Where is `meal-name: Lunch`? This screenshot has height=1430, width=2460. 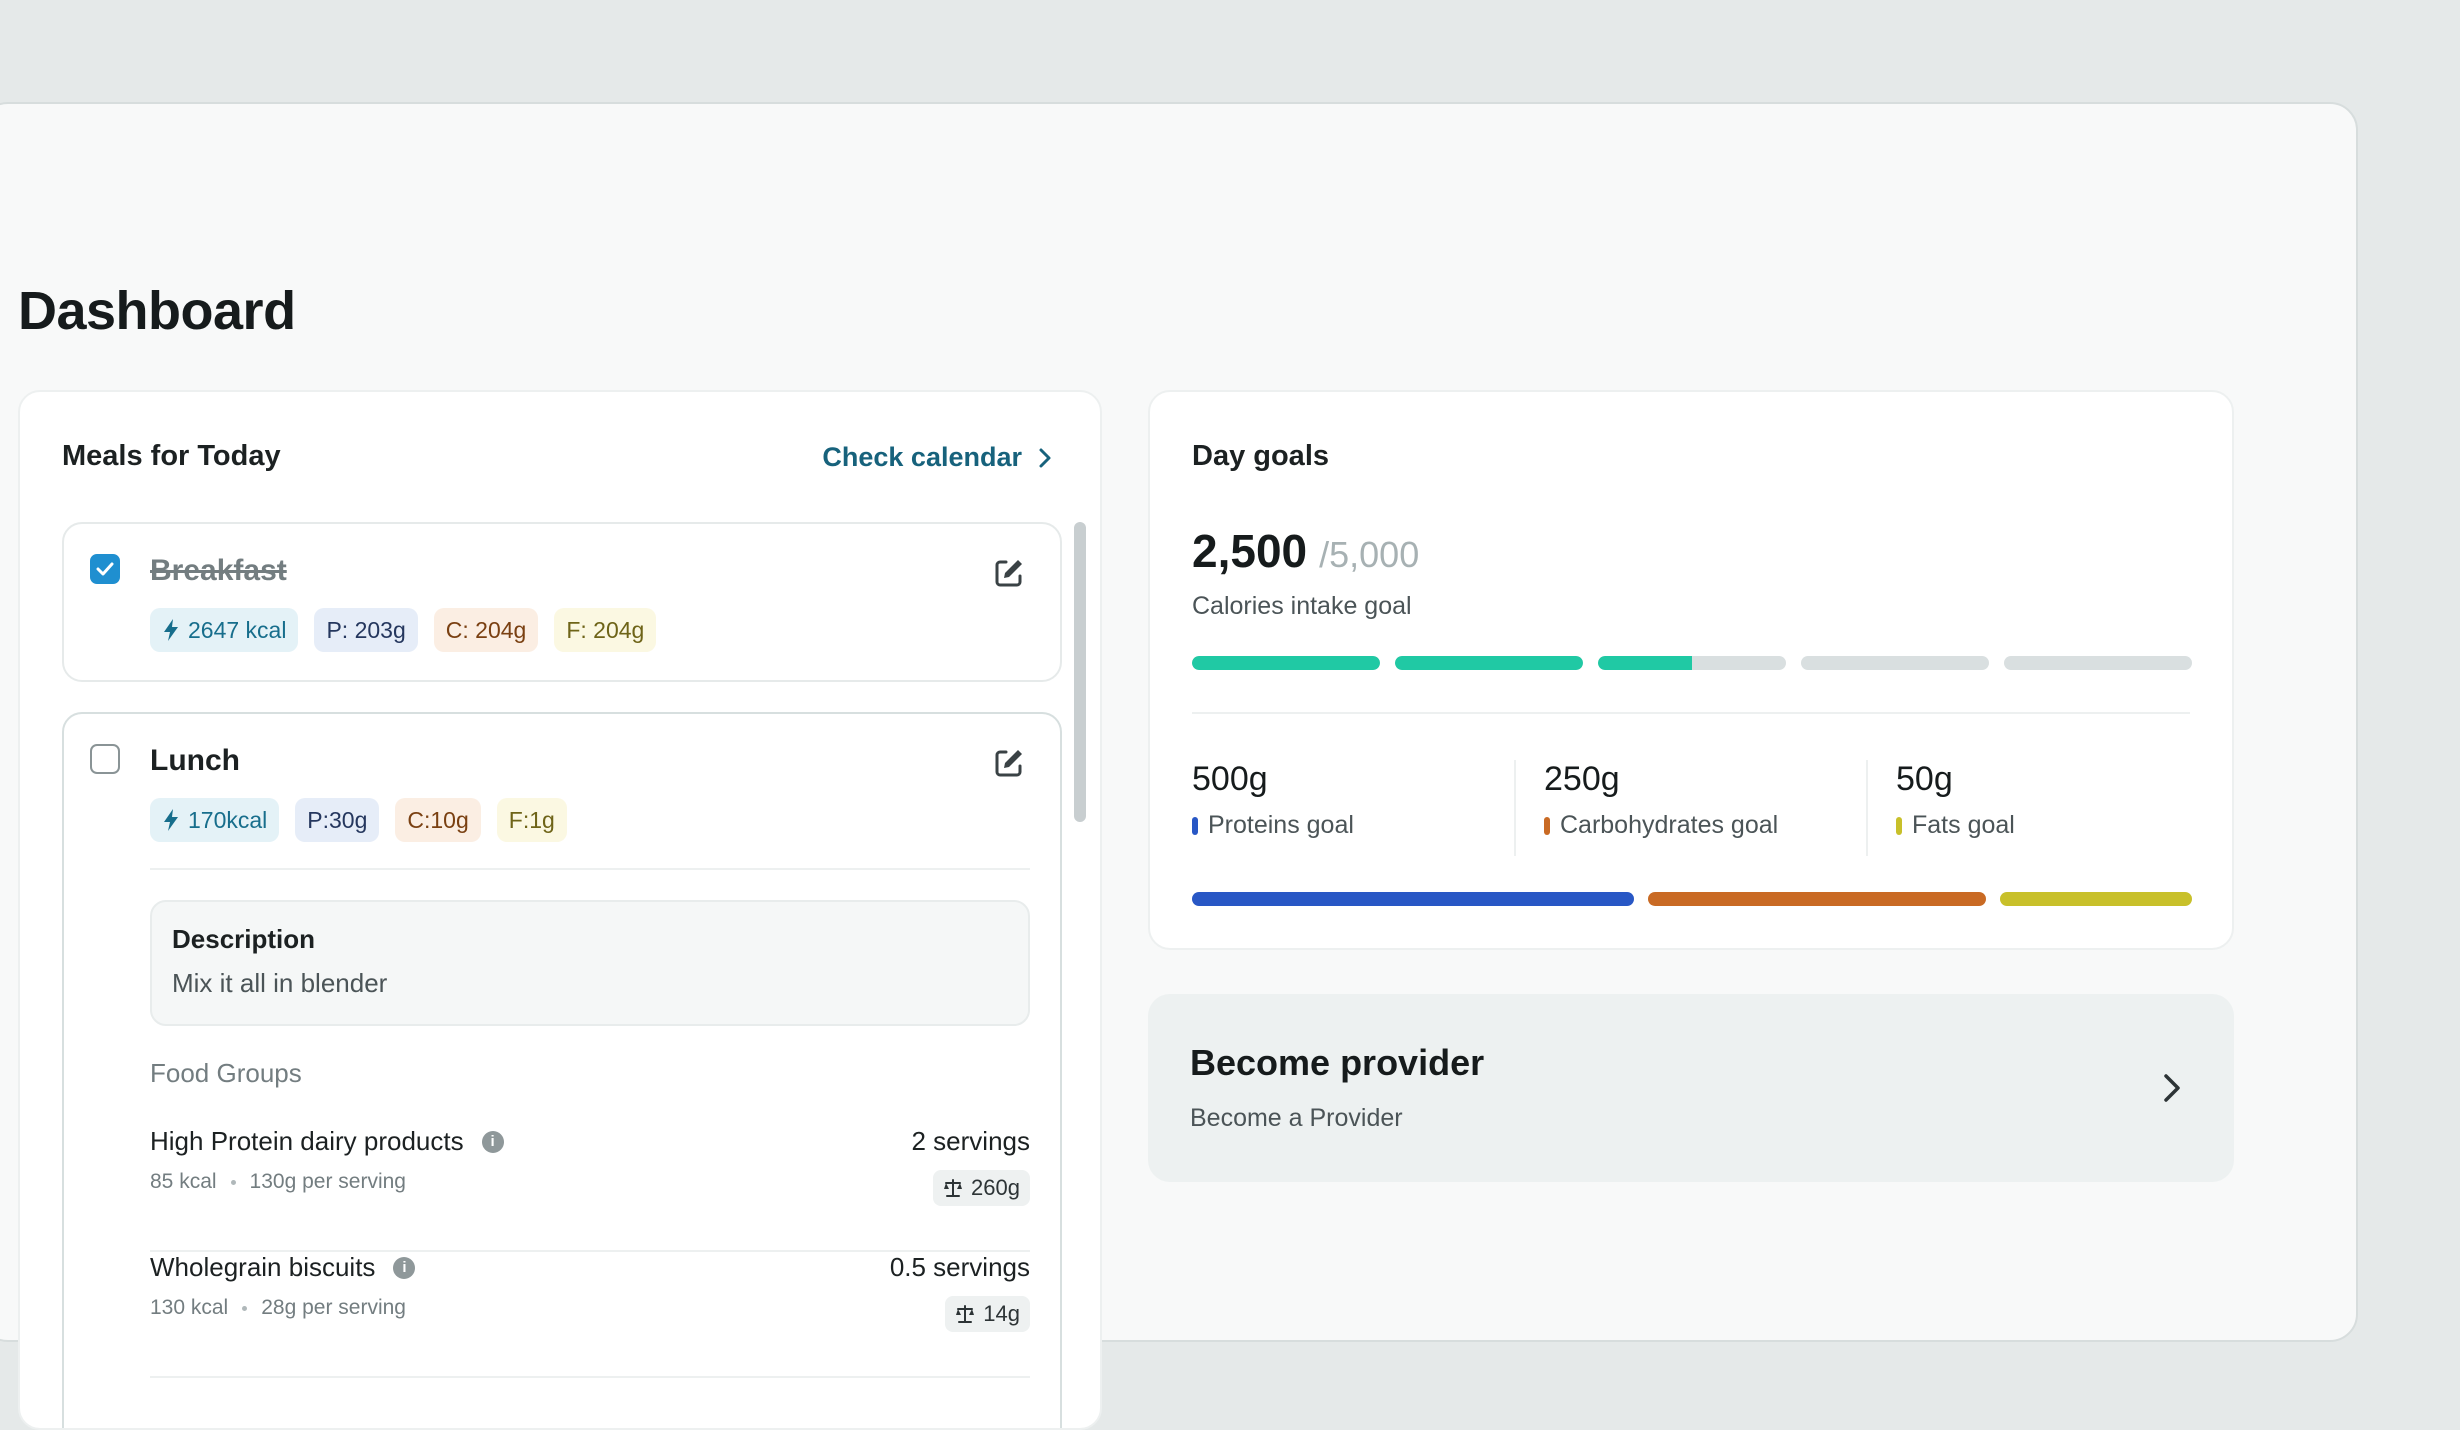 meal-name: Lunch is located at coordinates (195, 760).